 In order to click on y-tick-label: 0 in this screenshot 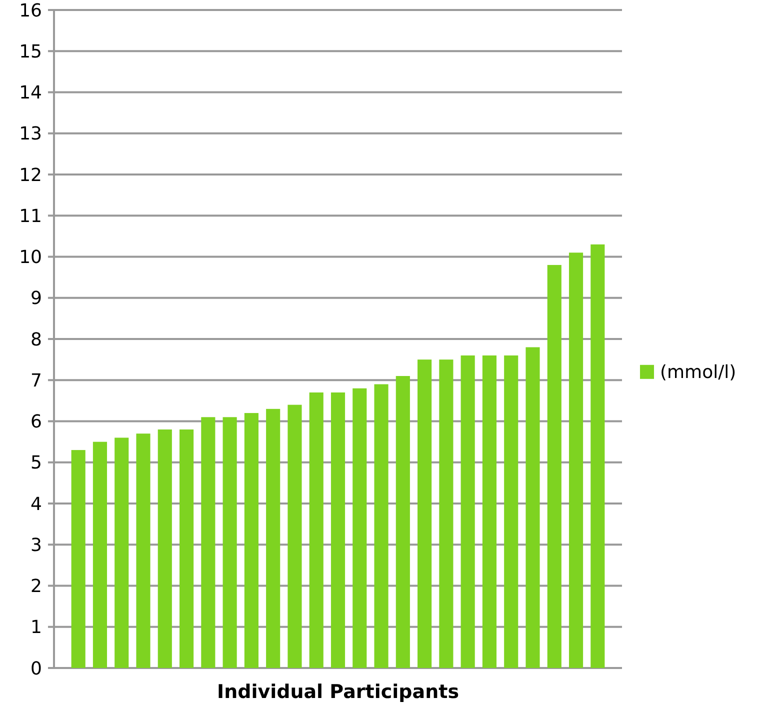, I will do `click(36, 669)`.